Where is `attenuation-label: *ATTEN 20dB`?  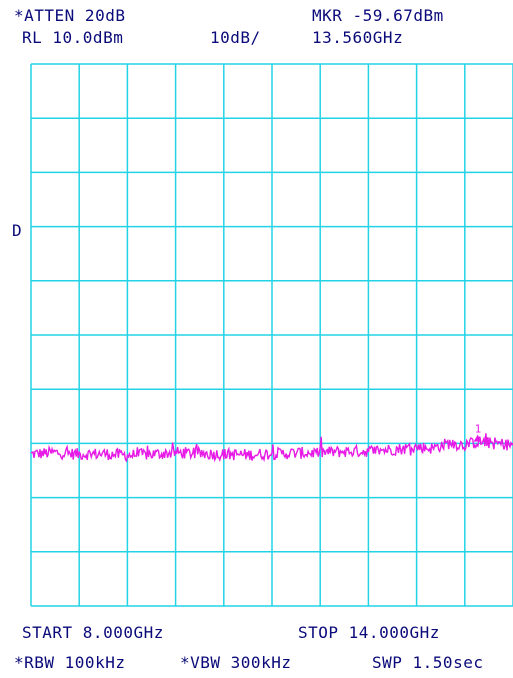
attenuation-label: *ATTEN 20dB is located at coordinates (70, 15).